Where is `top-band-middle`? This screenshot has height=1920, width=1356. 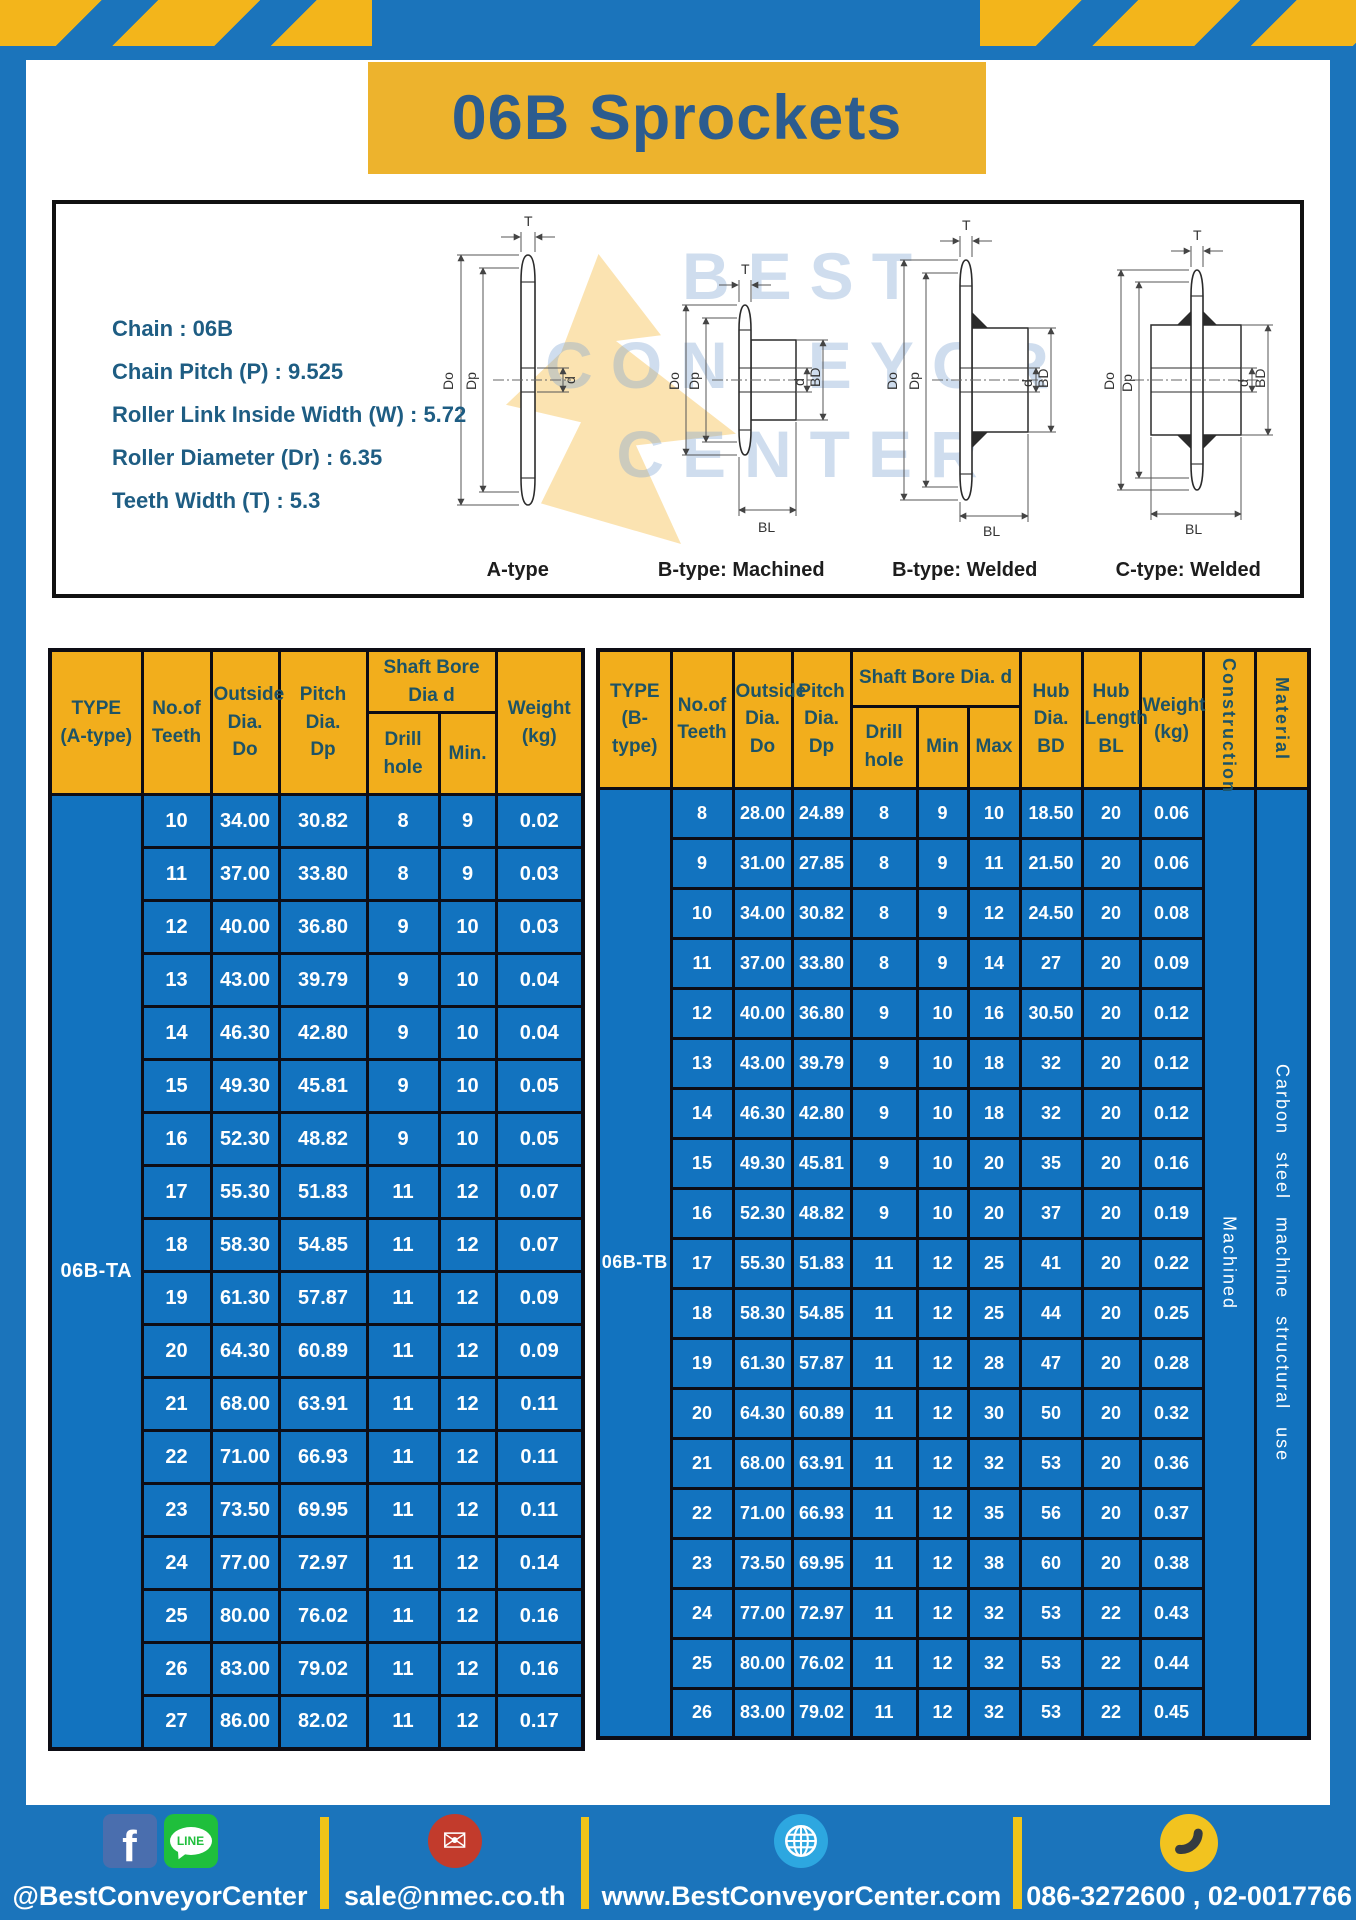 top-band-middle is located at coordinates (676, 23).